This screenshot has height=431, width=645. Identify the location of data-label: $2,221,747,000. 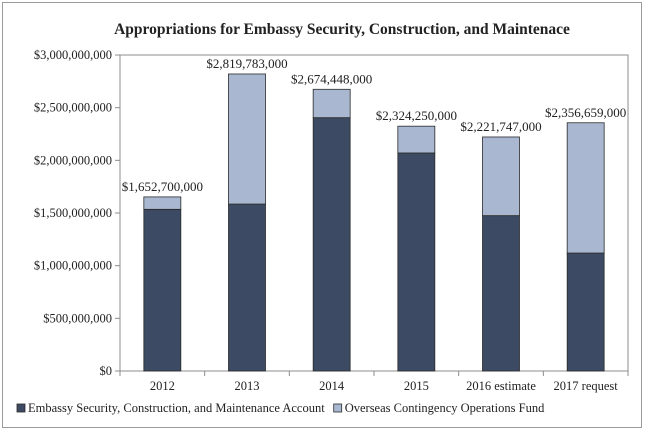
(500, 126).